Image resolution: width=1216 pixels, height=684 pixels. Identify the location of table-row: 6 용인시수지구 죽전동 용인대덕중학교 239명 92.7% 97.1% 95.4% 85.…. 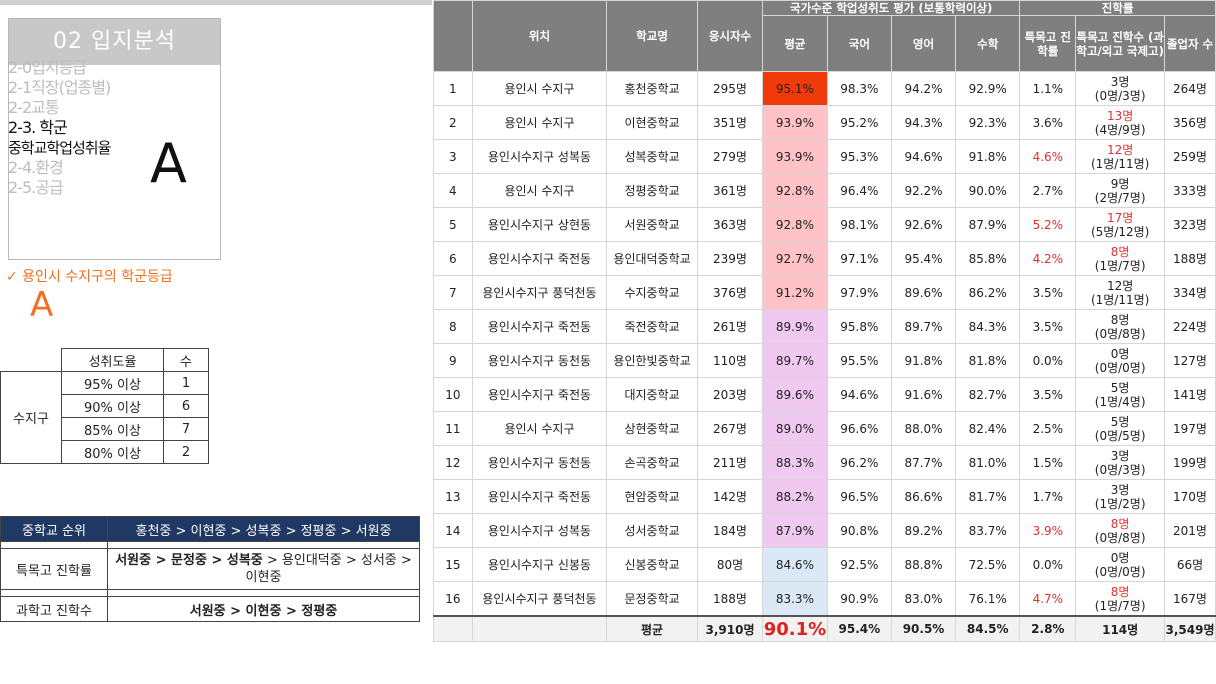
(824, 258).